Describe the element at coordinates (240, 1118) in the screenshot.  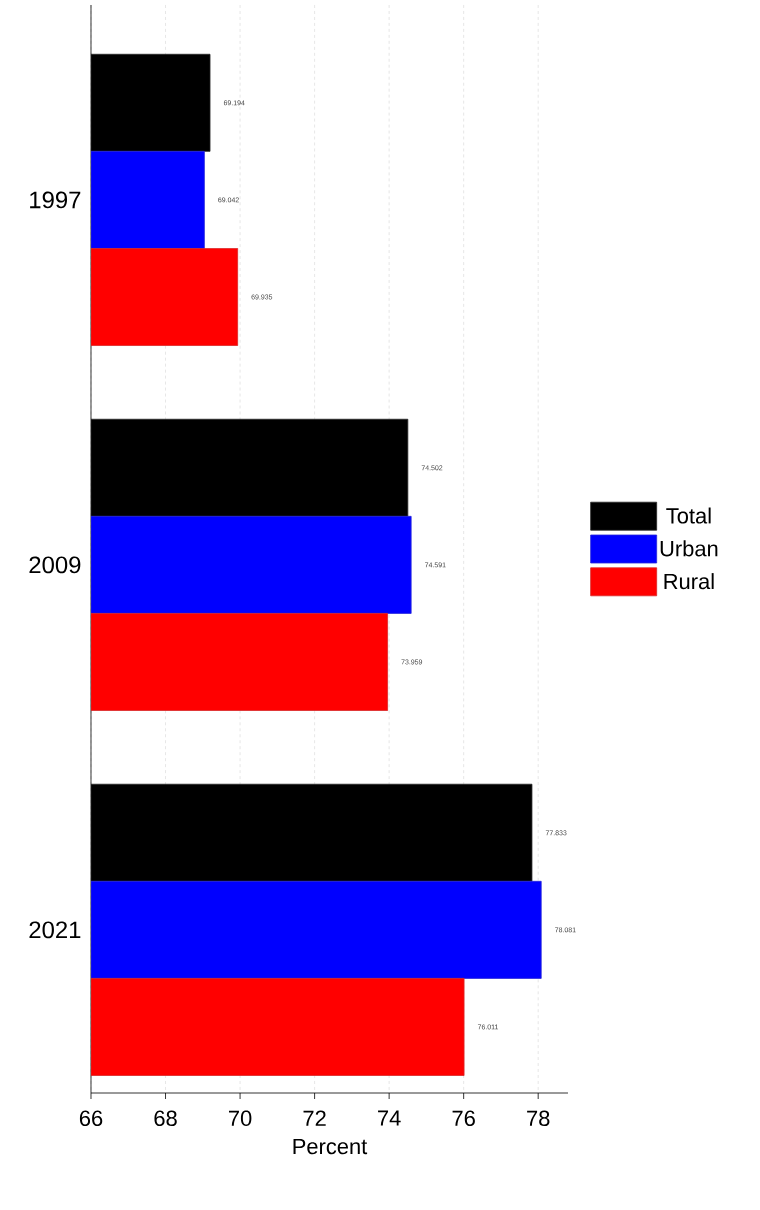
I see `x-tick-label: 70` at that location.